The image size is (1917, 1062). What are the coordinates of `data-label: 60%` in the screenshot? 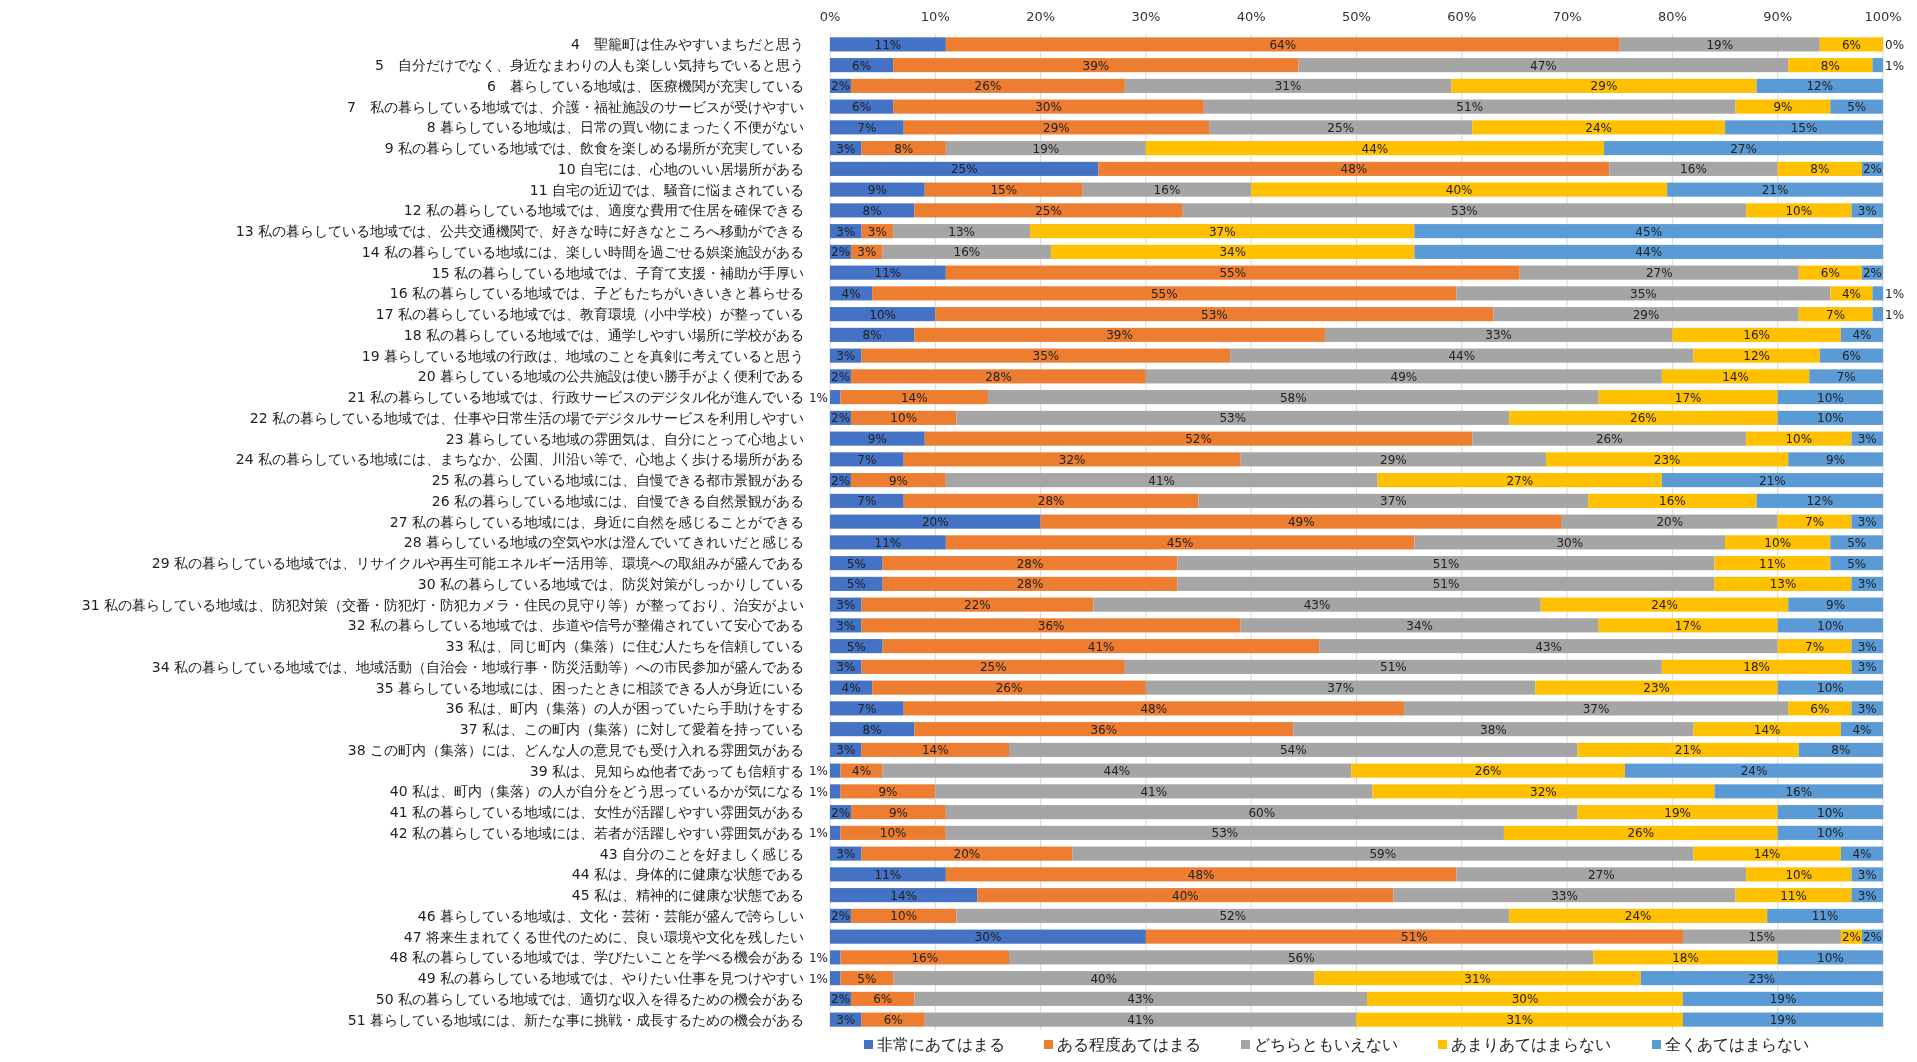 It's located at (1262, 812).